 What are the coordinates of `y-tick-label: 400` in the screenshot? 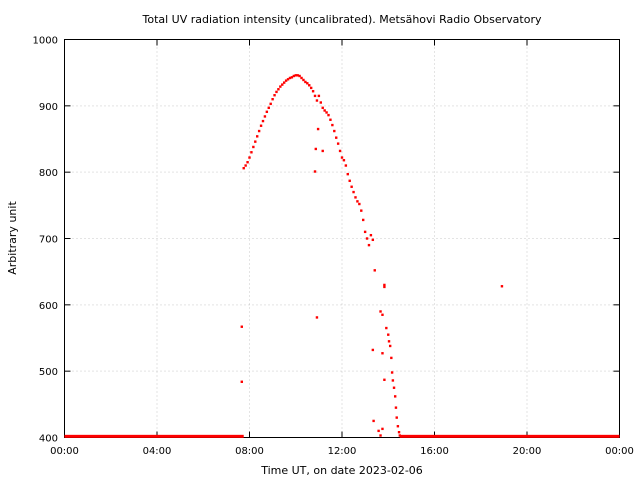 It's located at (48, 439).